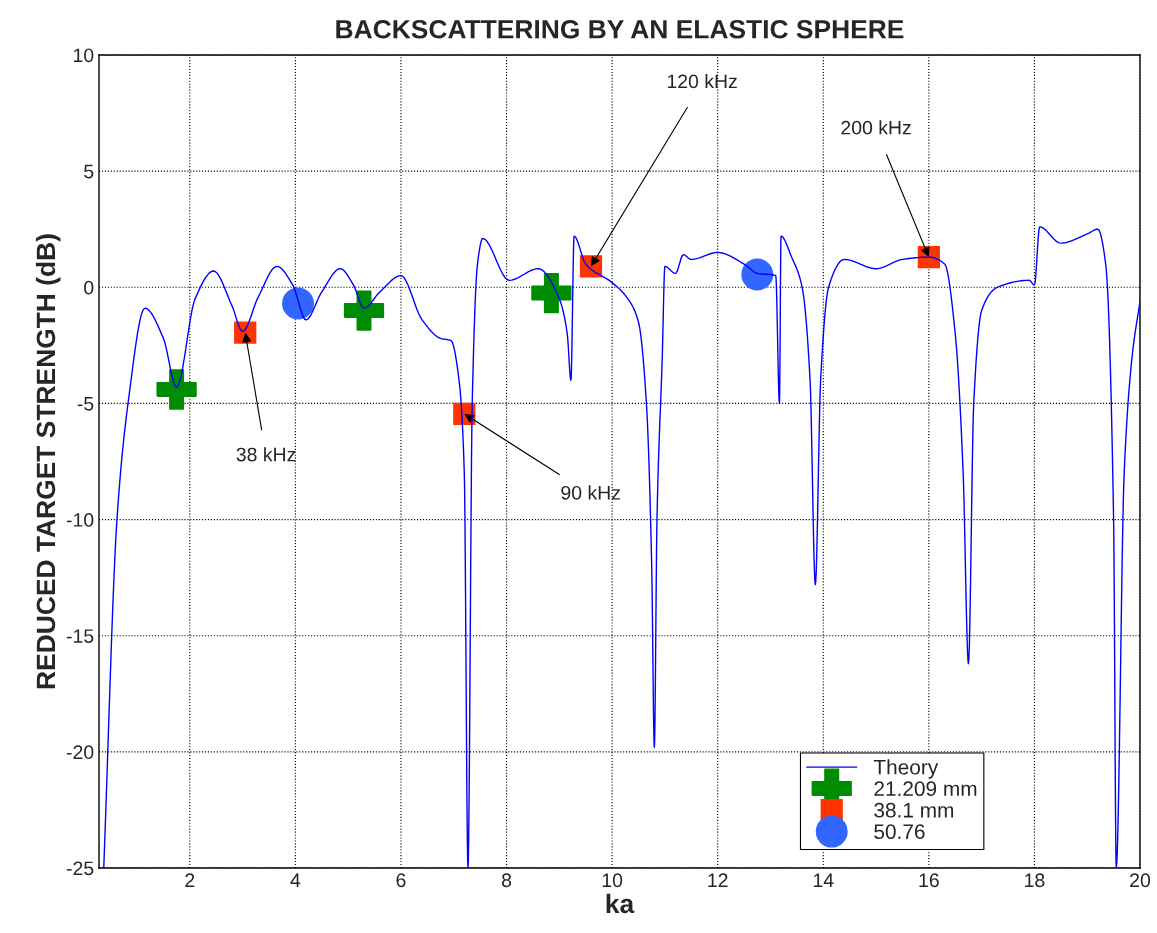 Image resolution: width=1157 pixels, height=933 pixels. Describe the element at coordinates (295, 880) in the screenshot. I see `x-tick-label: 4` at that location.